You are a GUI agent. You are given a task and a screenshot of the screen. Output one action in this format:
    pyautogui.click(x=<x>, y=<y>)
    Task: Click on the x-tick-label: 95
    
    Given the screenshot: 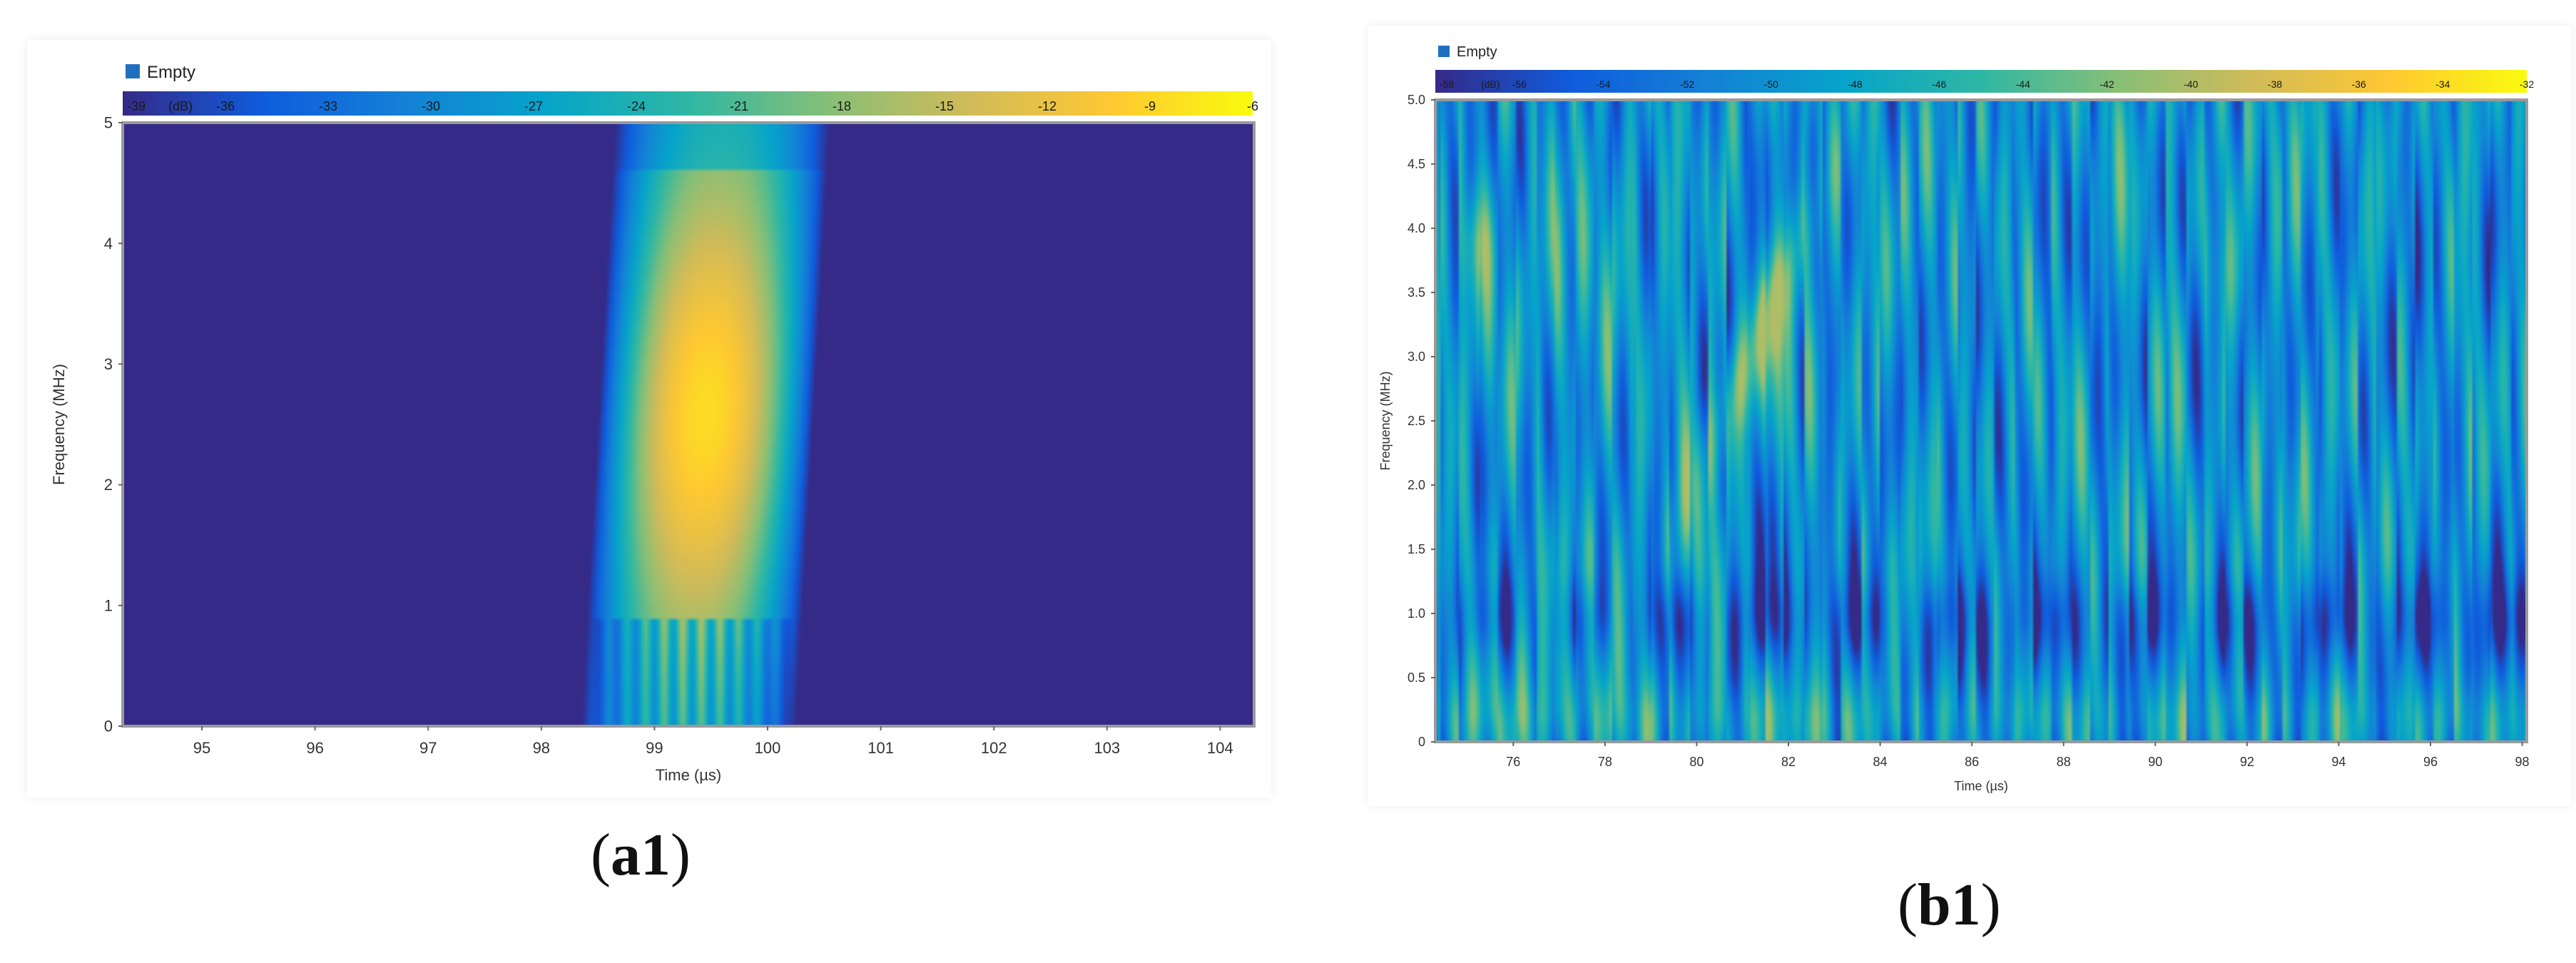 What is the action you would take?
    pyautogui.click(x=201, y=748)
    